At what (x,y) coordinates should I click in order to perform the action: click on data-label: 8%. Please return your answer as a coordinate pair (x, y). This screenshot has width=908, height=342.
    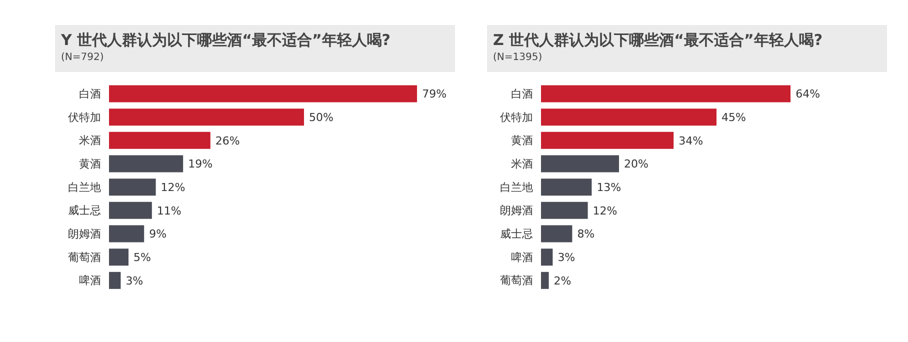
    Looking at the image, I should click on (586, 234).